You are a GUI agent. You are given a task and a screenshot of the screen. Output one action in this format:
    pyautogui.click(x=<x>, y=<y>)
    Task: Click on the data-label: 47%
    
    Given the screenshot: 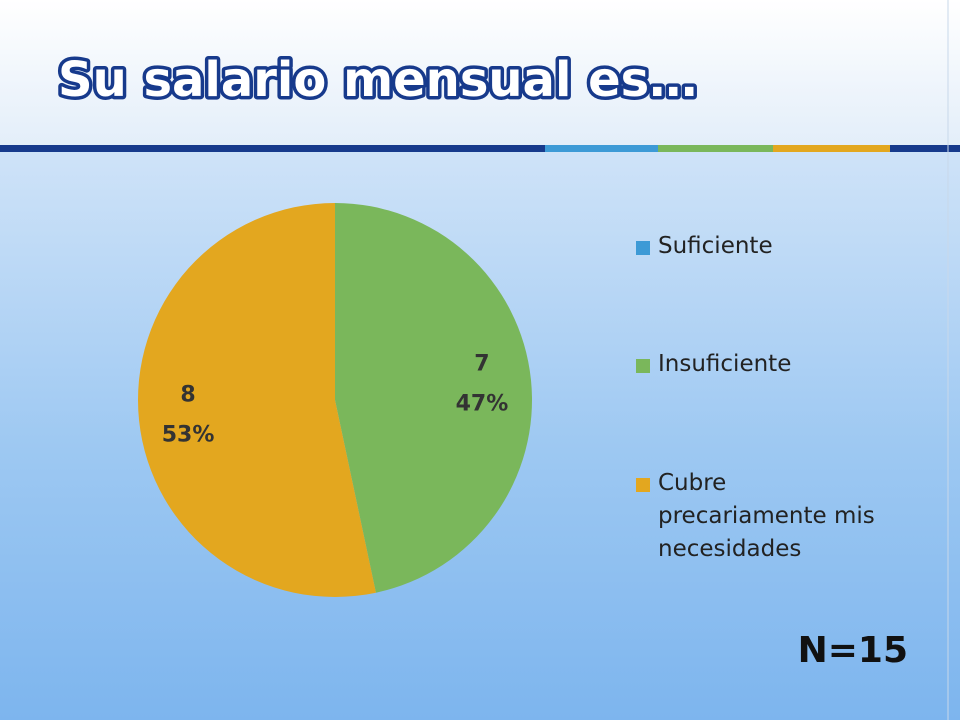 What is the action you would take?
    pyautogui.click(x=482, y=404)
    